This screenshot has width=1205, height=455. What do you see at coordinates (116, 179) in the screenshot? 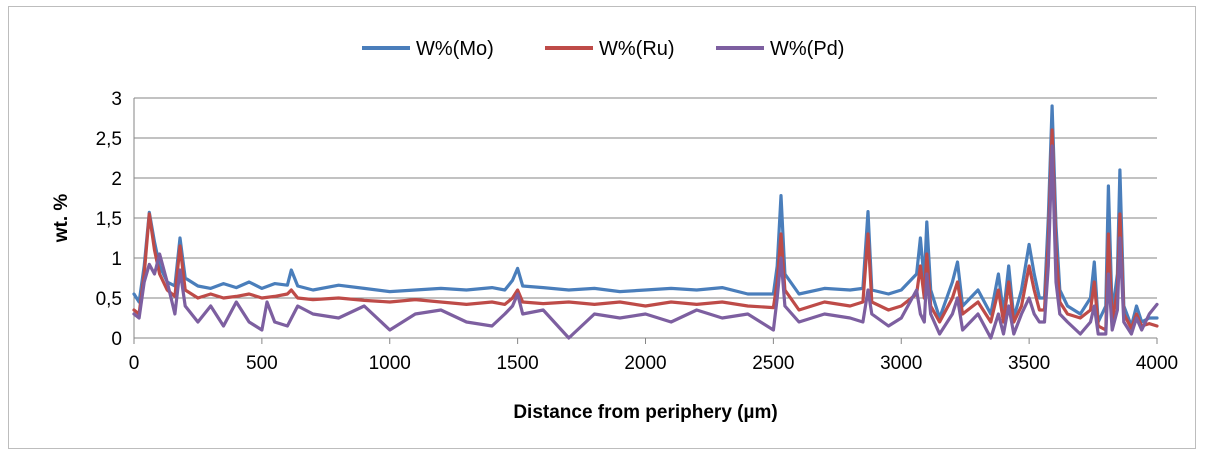
I see `y-tick-label: 2` at bounding box center [116, 179].